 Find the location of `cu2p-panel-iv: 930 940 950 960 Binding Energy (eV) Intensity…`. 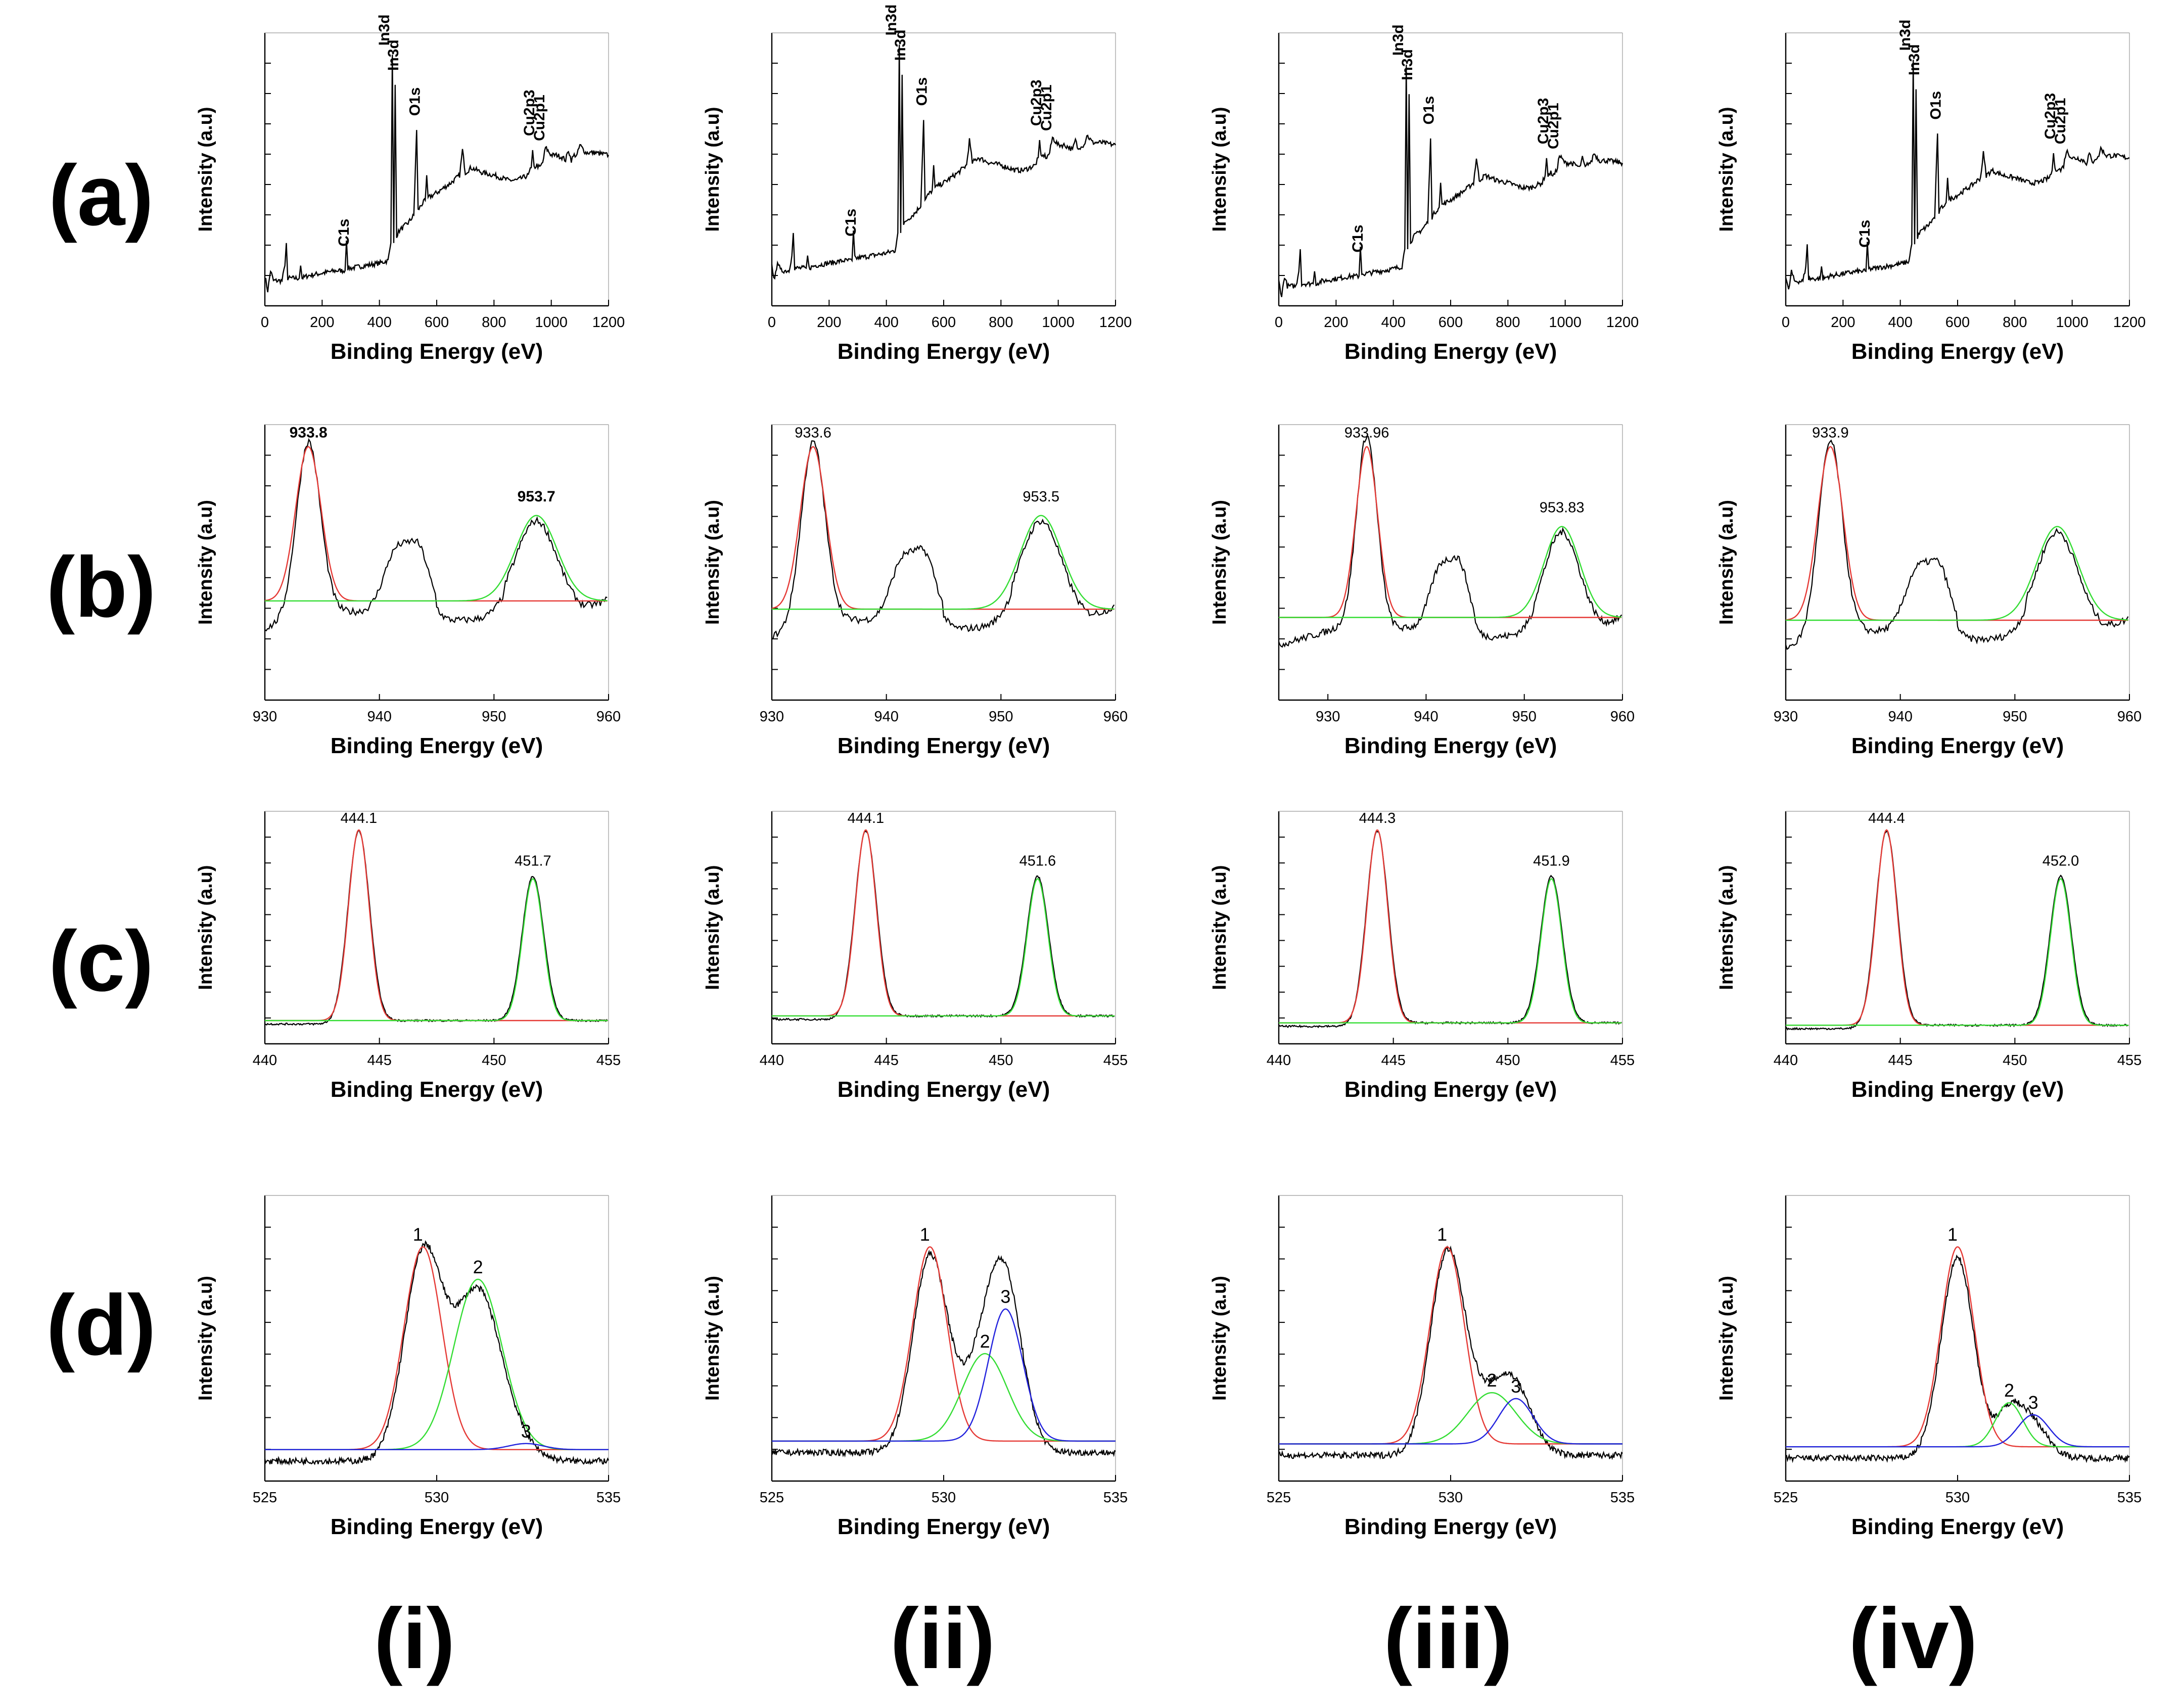

cu2p-panel-iv: 930 940 950 960 Binding Energy (eV) Intensity… is located at coordinates (1929, 591).